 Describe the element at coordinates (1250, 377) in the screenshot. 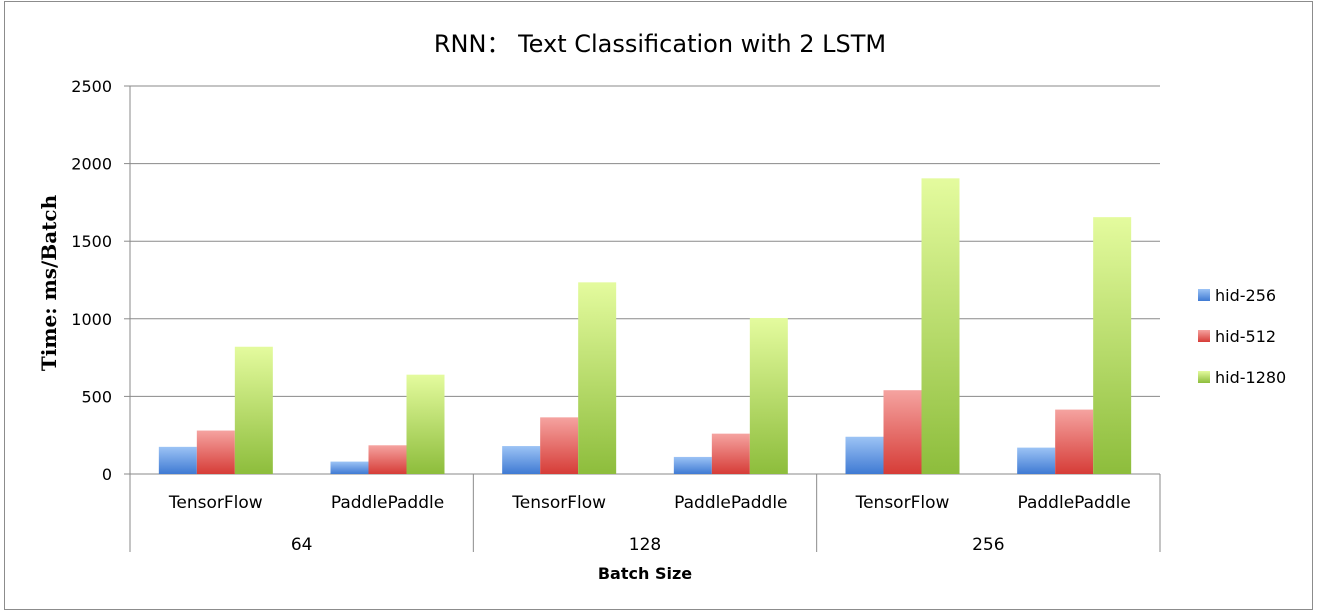

I see `legend-label: hid-1280` at that location.